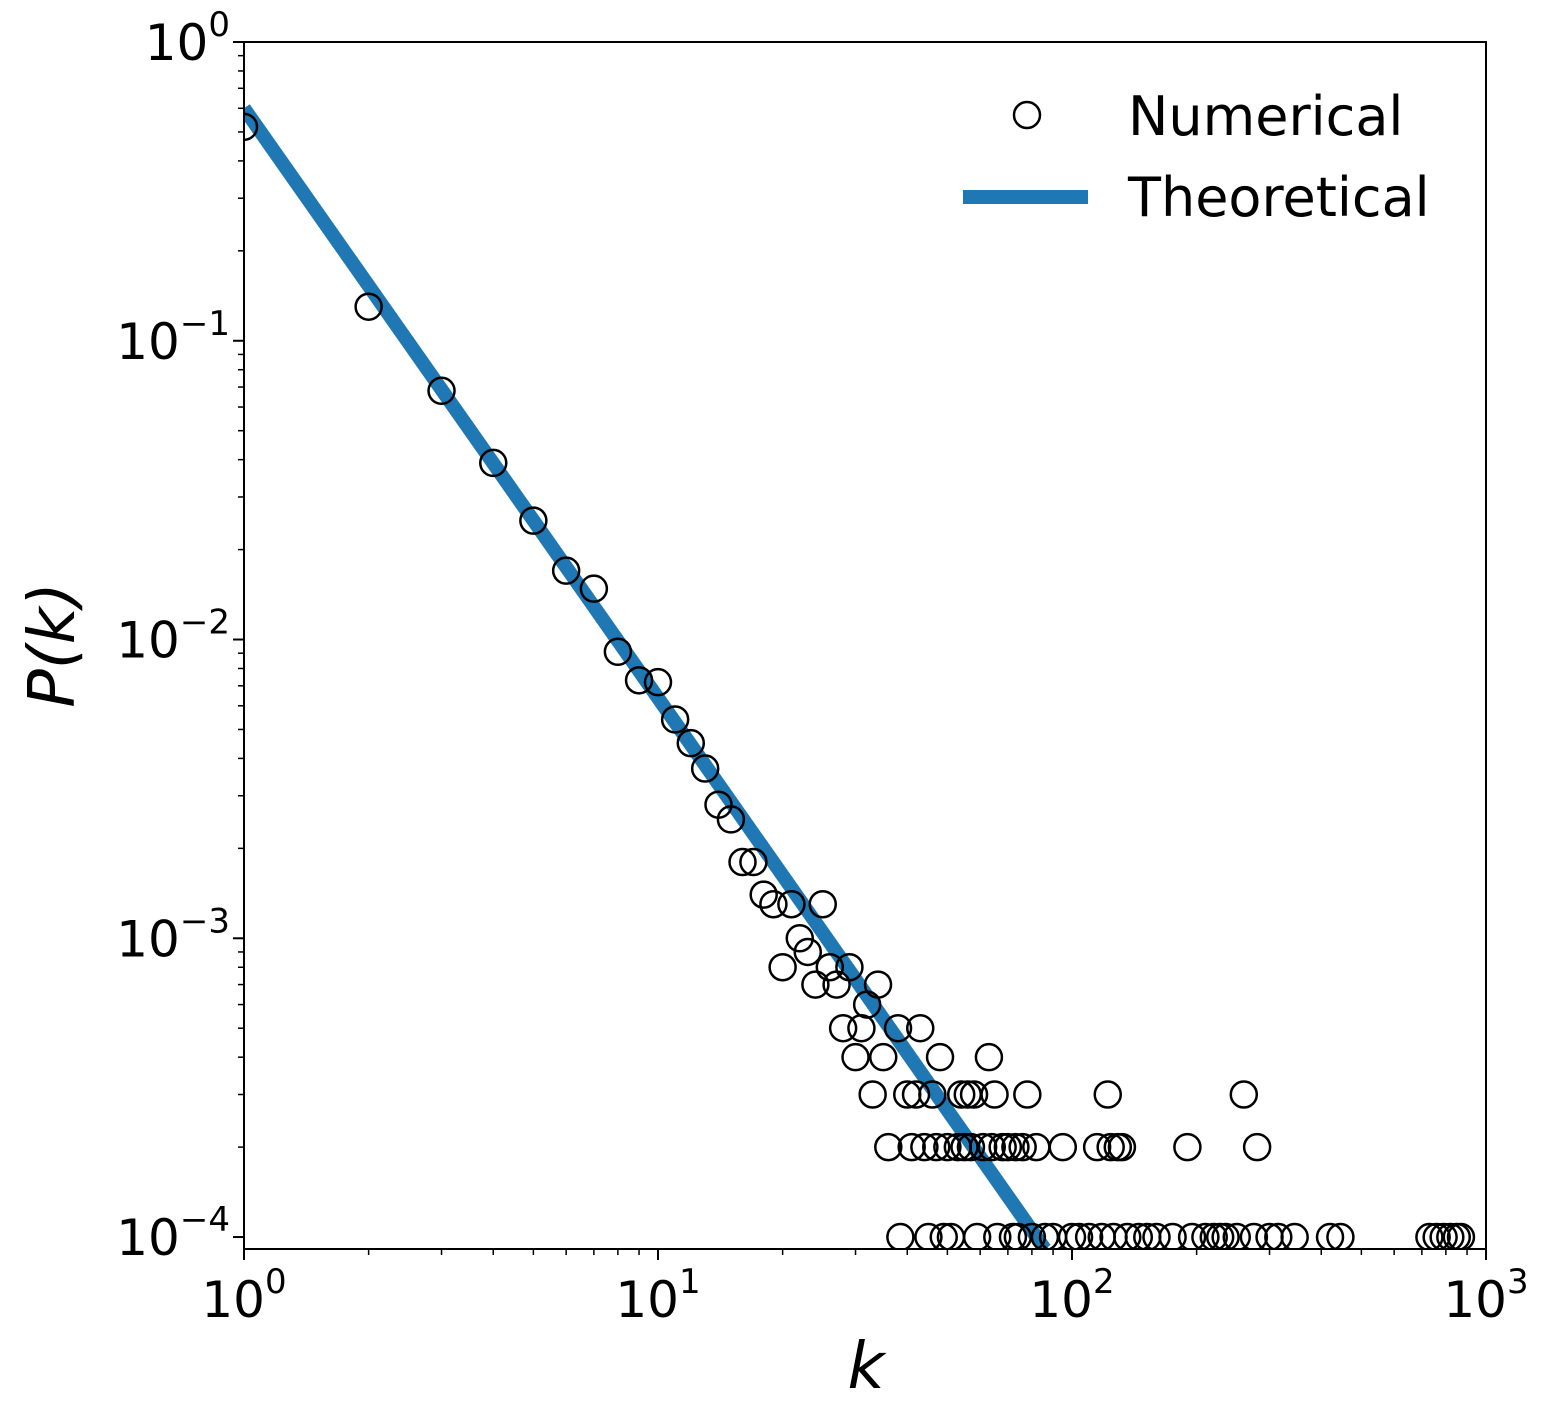 Image resolution: width=1553 pixels, height=1423 pixels. I want to click on x-axis-label: k, so click(867, 1367).